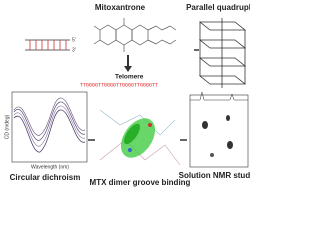  What do you see at coordinates (129, 77) in the screenshot?
I see `telomere-label: Telomere` at bounding box center [129, 77].